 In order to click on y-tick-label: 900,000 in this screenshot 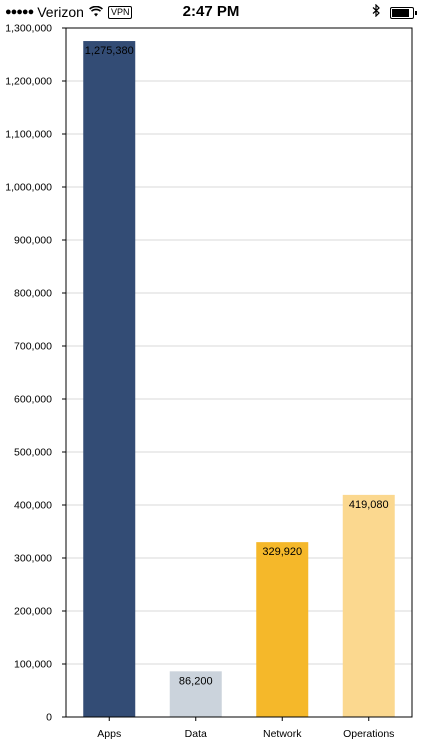, I will do `click(33, 241)`.